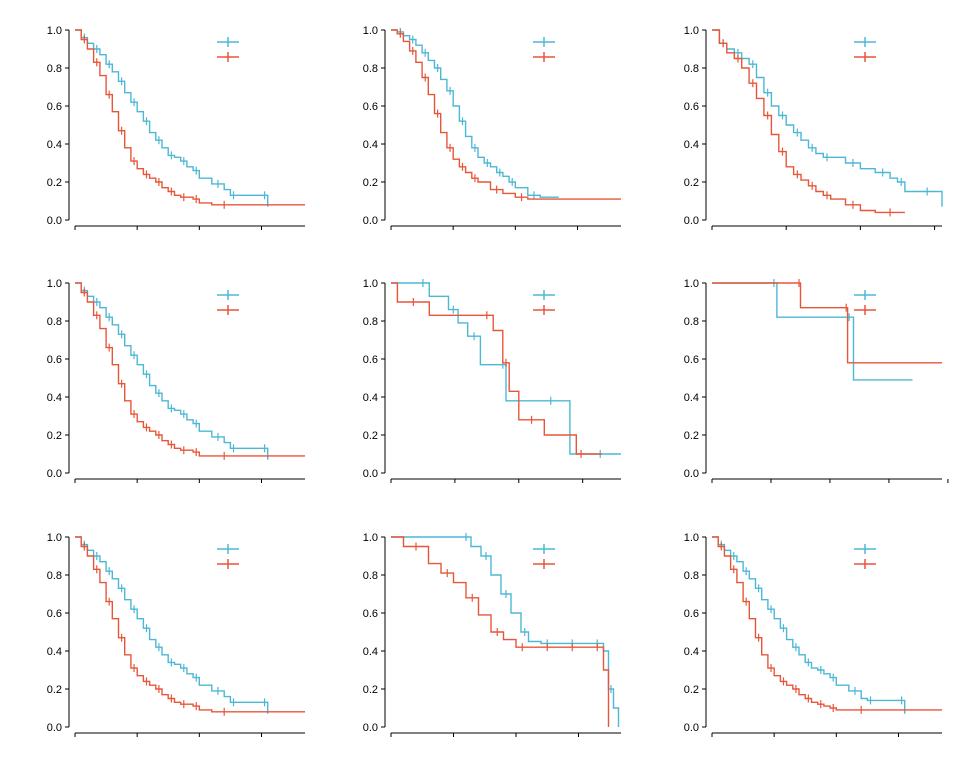  I want to click on panel-h: 0.0 0.2 0.4 0.6 0.8 1.0, so click(492, 634).